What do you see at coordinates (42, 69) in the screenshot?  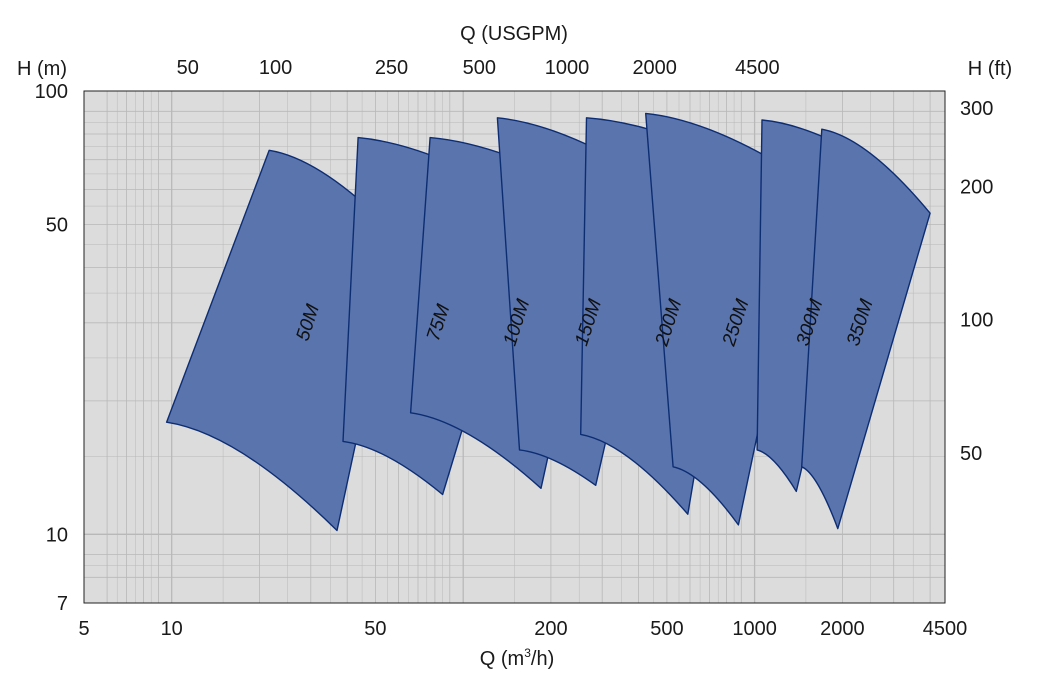 I see `y-axis-title: H (m)` at bounding box center [42, 69].